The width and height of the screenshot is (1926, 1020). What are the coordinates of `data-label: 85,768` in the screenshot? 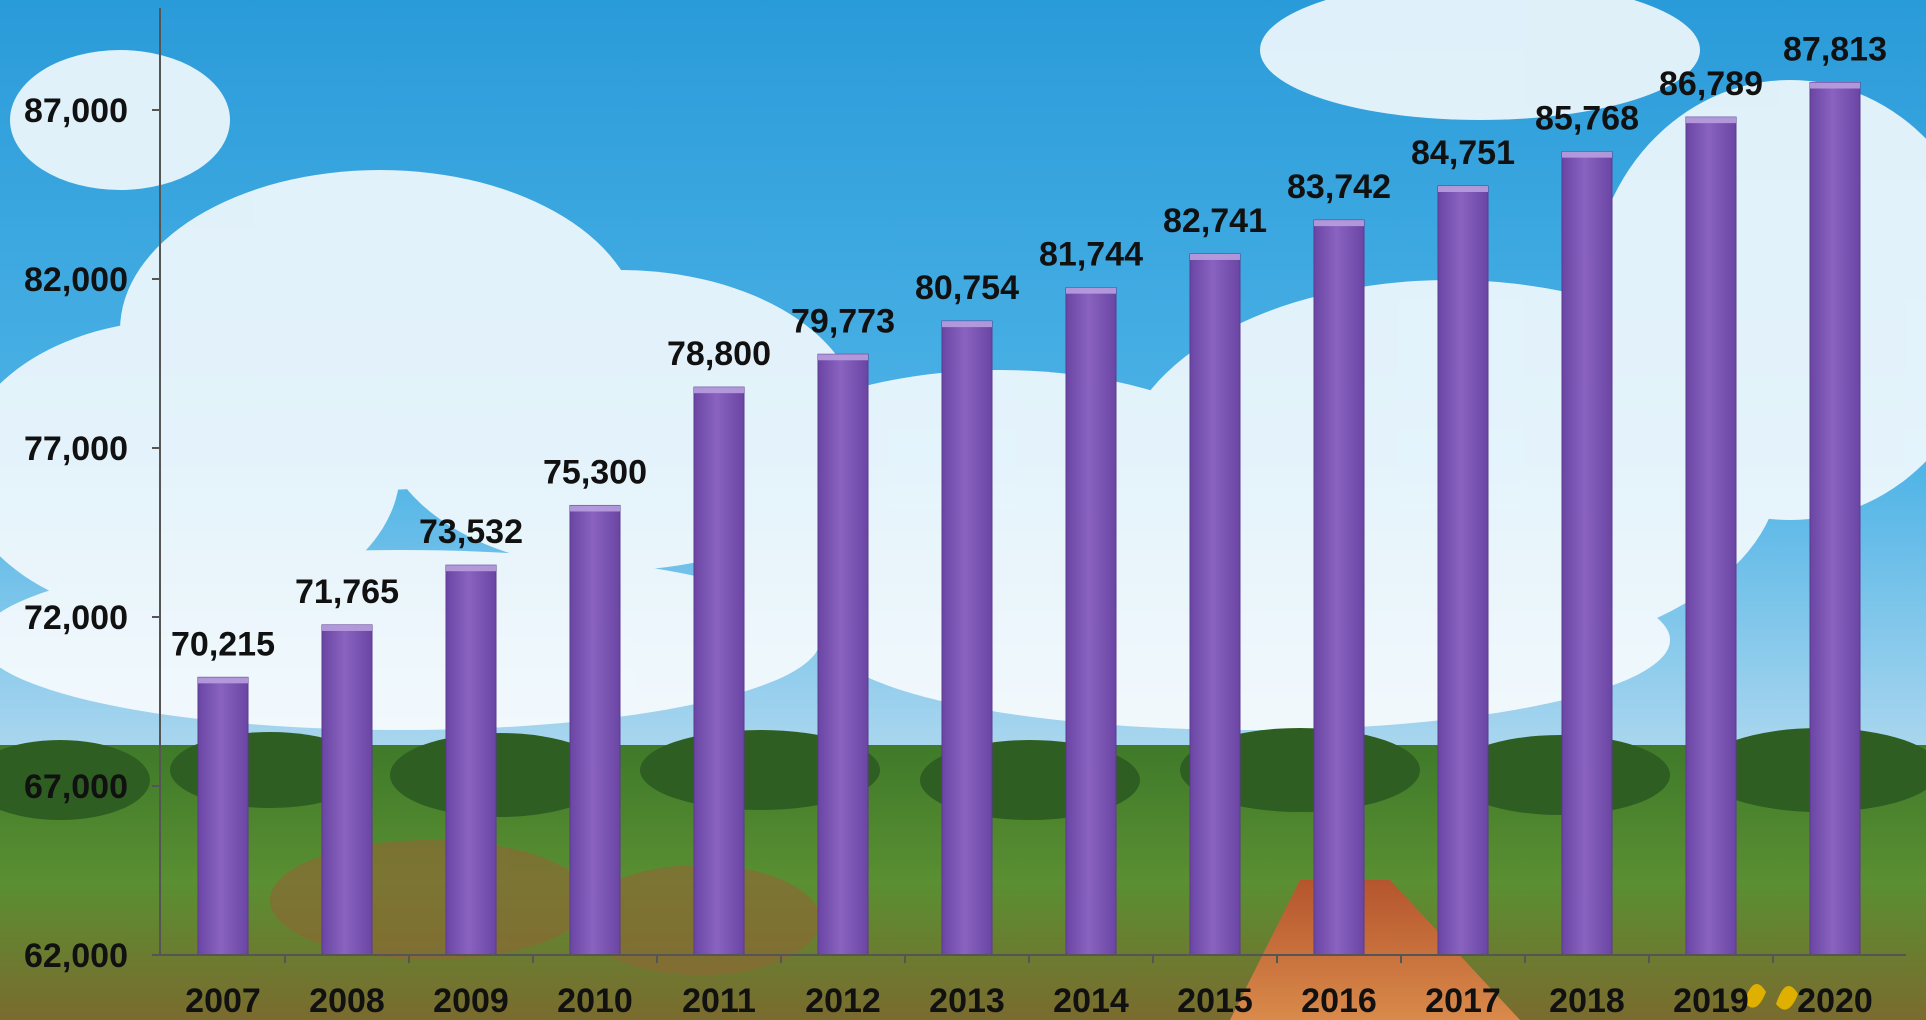 It's located at (1587, 119).